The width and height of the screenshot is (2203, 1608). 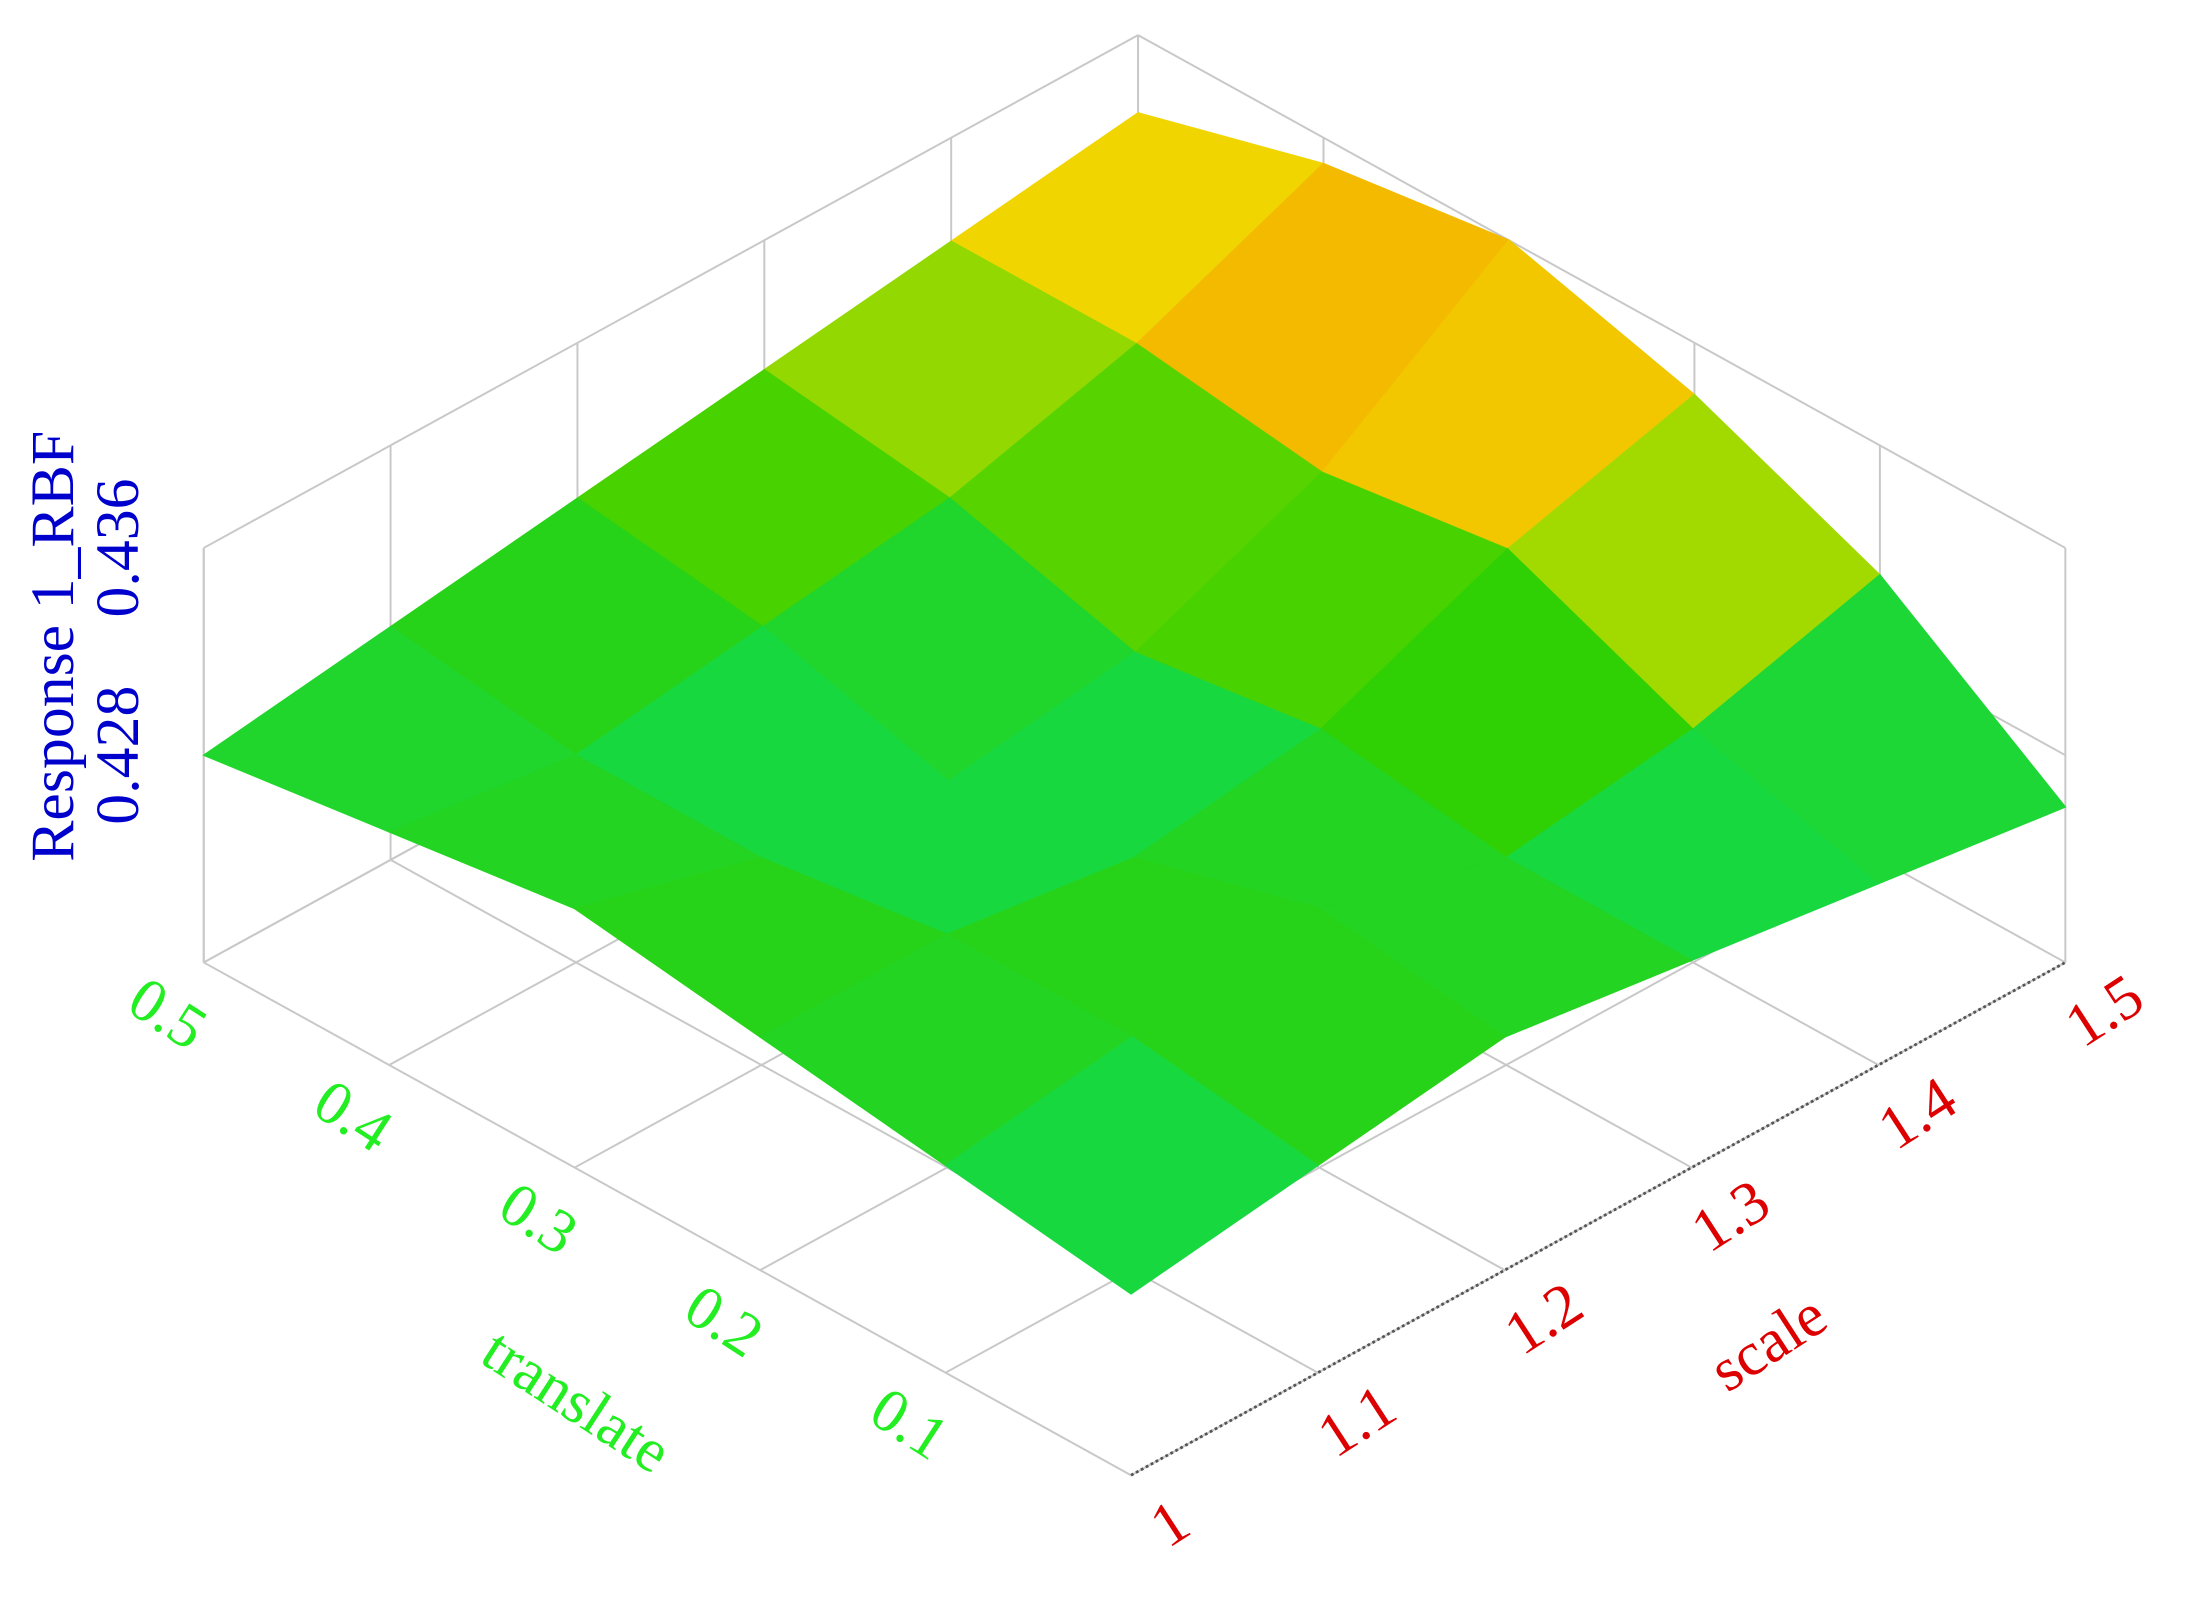 I want to click on z-tick-label: 0.428, so click(x=118, y=755).